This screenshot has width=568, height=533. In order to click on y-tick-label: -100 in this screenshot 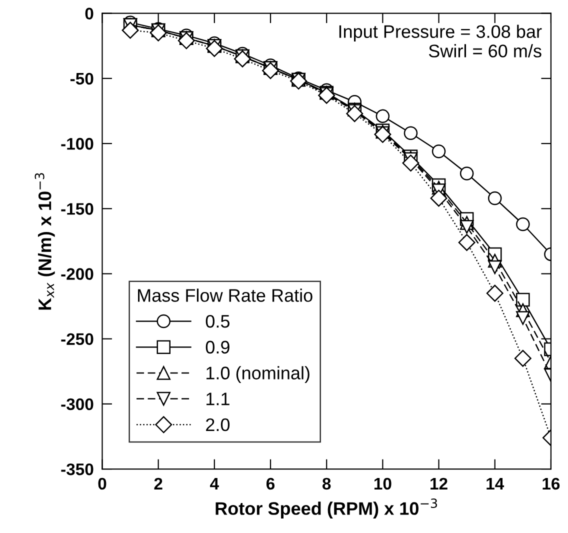, I will do `click(77, 144)`.